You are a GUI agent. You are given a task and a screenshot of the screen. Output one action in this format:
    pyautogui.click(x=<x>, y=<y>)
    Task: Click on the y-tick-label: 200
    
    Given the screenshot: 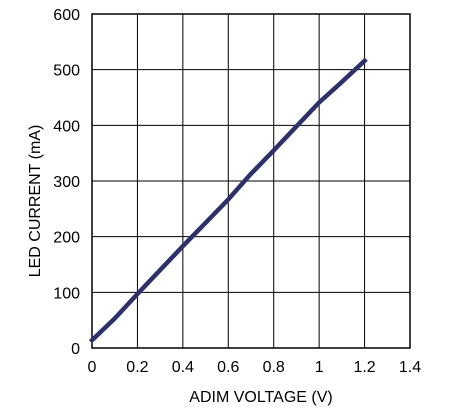 What is the action you would take?
    pyautogui.click(x=66, y=238)
    